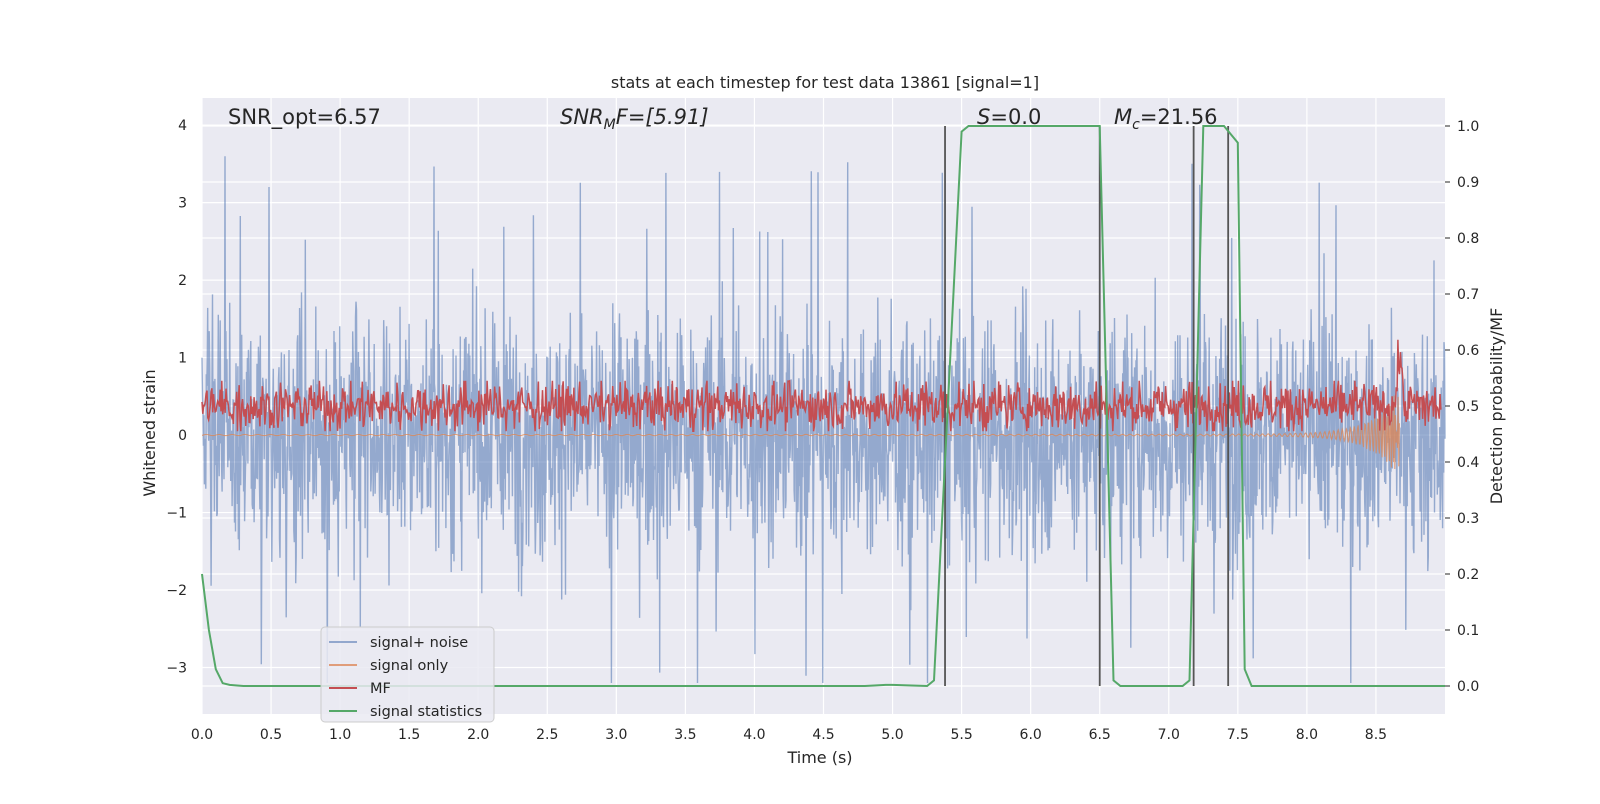 The height and width of the screenshot is (804, 1600). What do you see at coordinates (754, 735) in the screenshot?
I see `x-tick-label: 4.0` at bounding box center [754, 735].